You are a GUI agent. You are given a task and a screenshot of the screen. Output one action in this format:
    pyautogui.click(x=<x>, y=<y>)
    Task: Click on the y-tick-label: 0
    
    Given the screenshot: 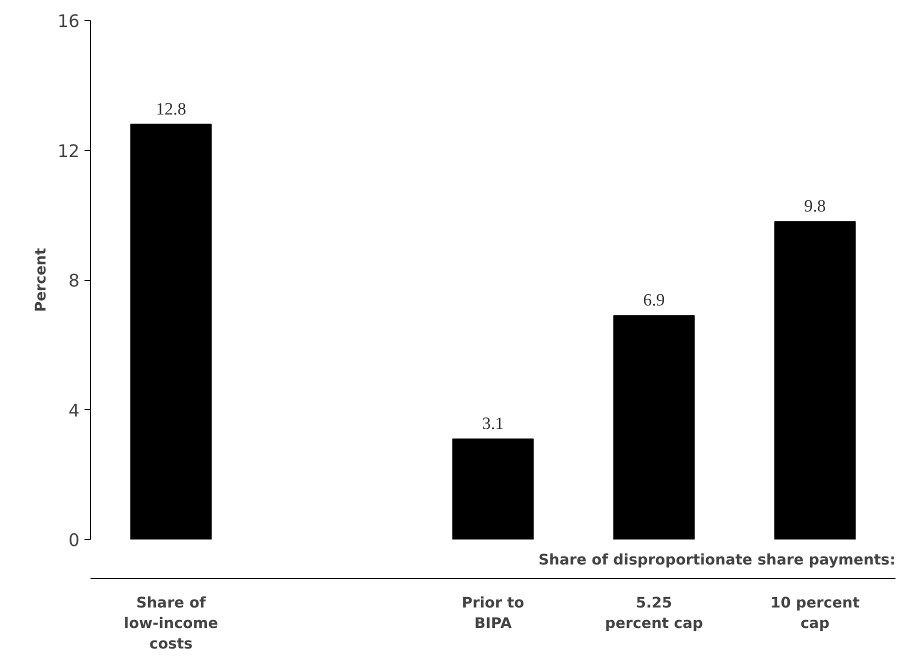 What is the action you would take?
    pyautogui.click(x=74, y=541)
    